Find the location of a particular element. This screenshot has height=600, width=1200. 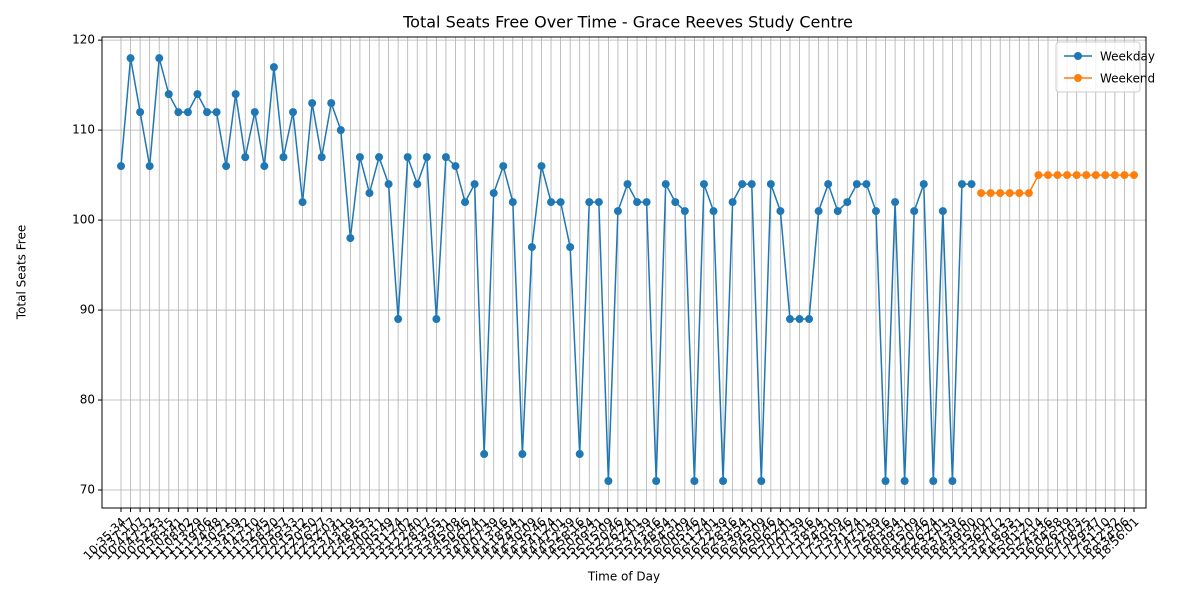

y-tick-label: 70 is located at coordinates (87, 490).